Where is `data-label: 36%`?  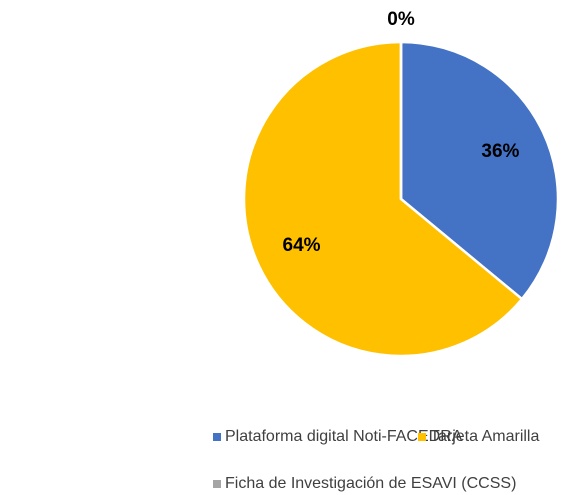 data-label: 36% is located at coordinates (500, 151).